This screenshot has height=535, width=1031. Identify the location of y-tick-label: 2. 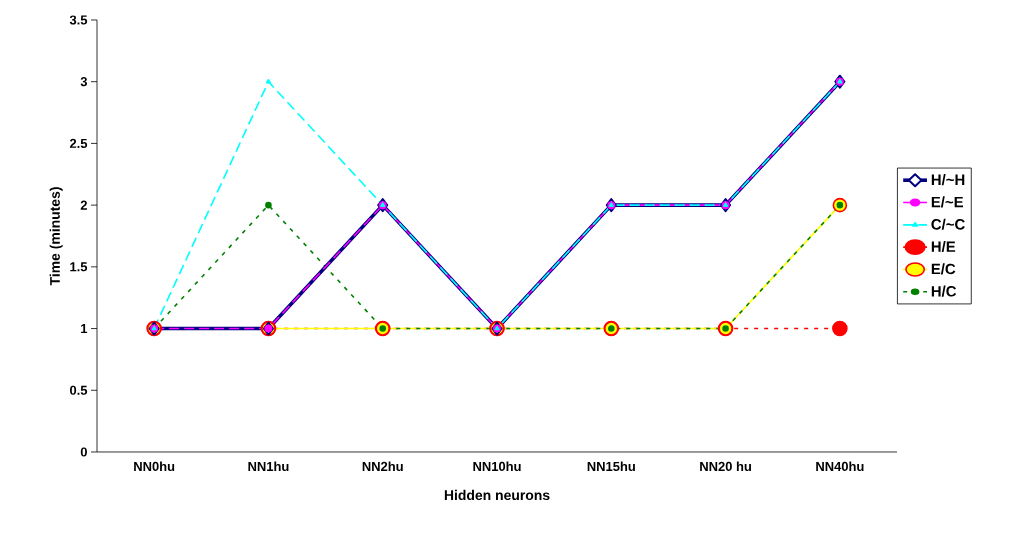
(83, 205).